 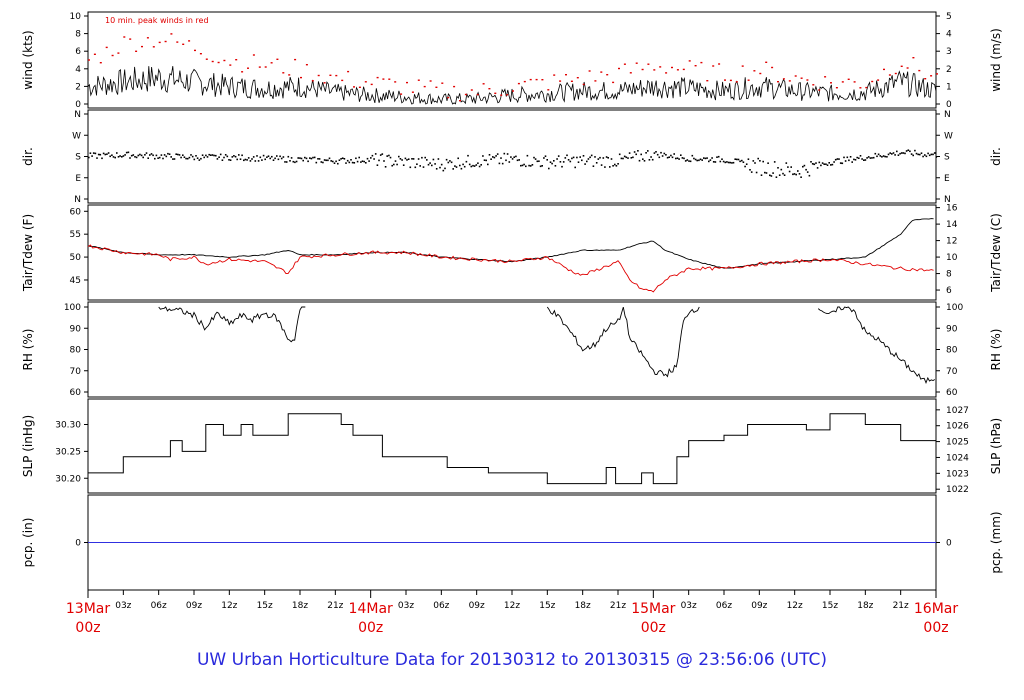 I want to click on ylabel-right-pcp: pcp. (mm), so click(x=996, y=542).